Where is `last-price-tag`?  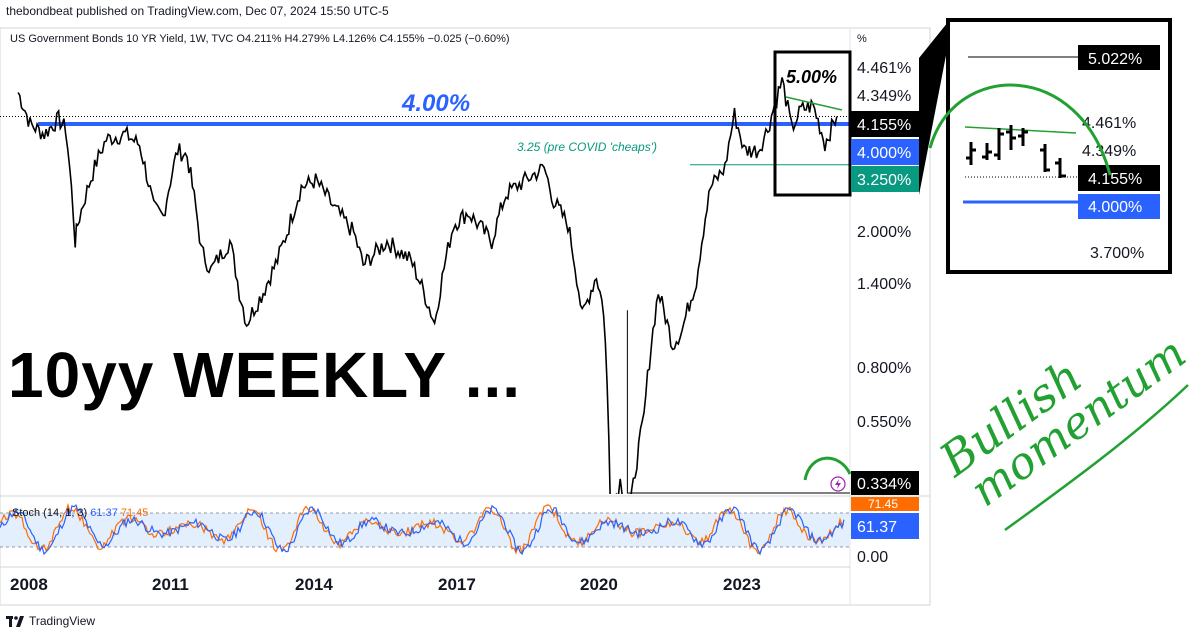 last-price-tag is located at coordinates (885, 124).